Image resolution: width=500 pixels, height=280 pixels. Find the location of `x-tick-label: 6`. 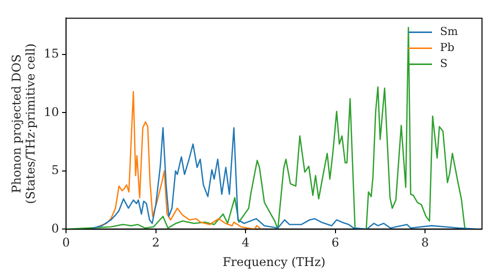

x-tick-label: 6 is located at coordinates (335, 243).